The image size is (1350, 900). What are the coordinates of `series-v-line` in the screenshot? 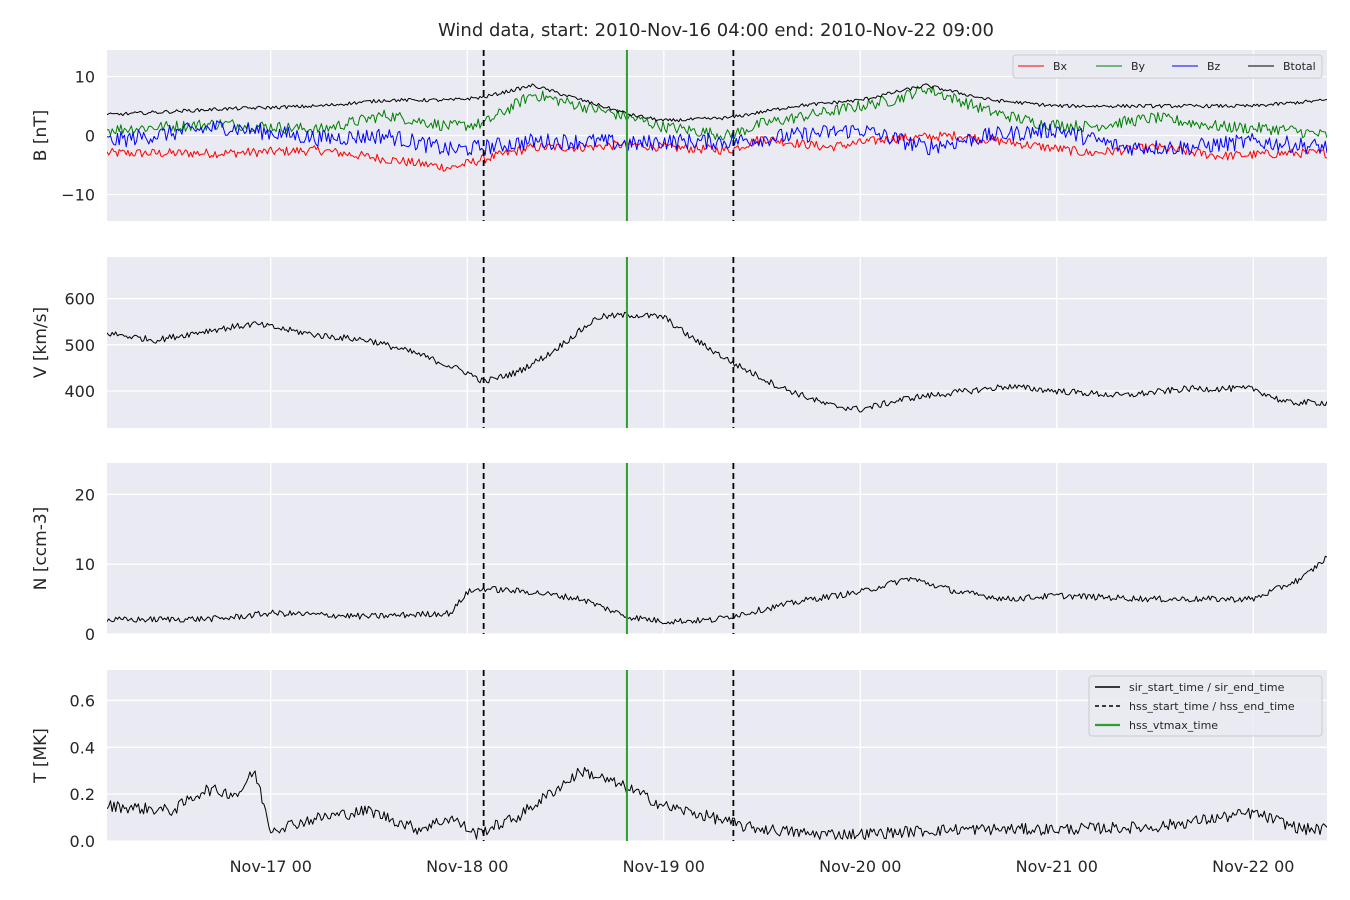 It's located at (717, 362).